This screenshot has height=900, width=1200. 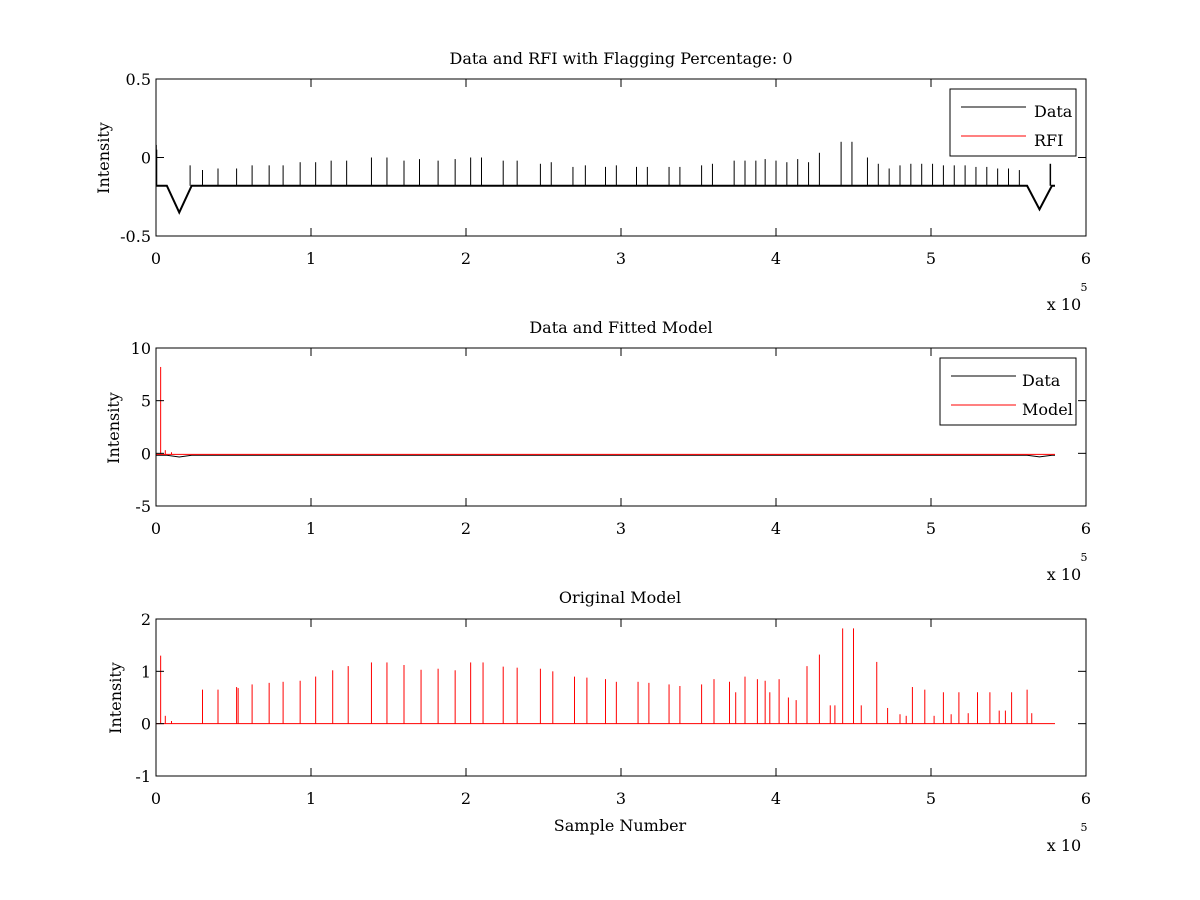 I want to click on subplot-2-title: Data and Fitted Model, so click(x=620, y=327).